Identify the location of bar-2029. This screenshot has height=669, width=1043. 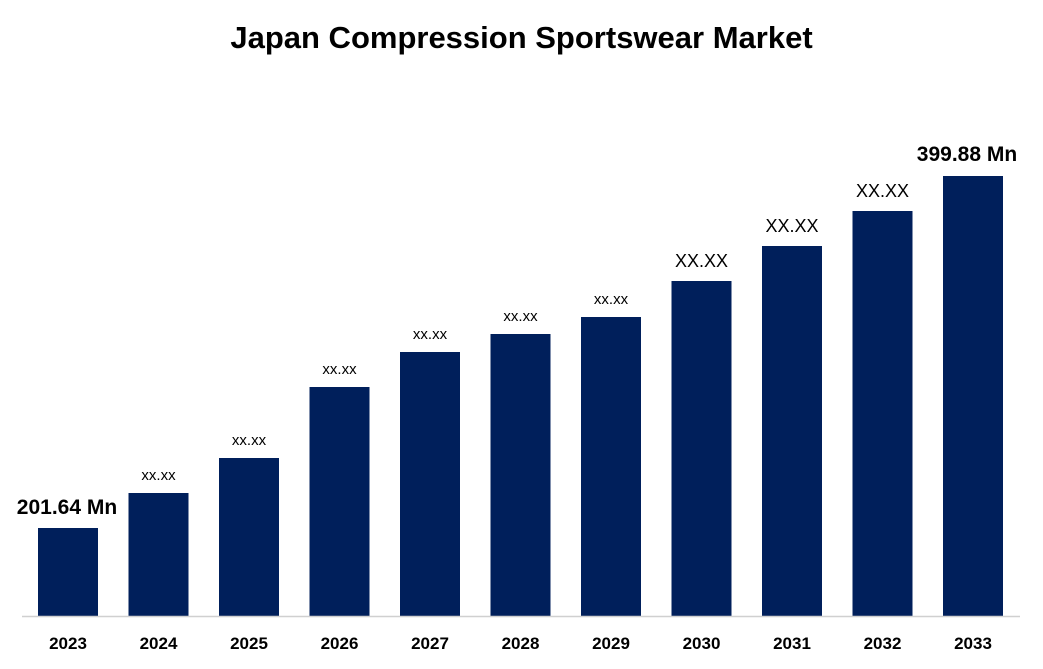
(611, 466).